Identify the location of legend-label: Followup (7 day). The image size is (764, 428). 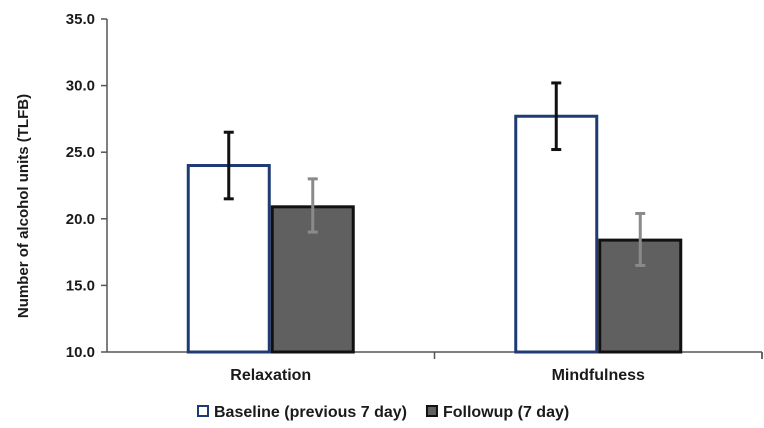
(506, 412).